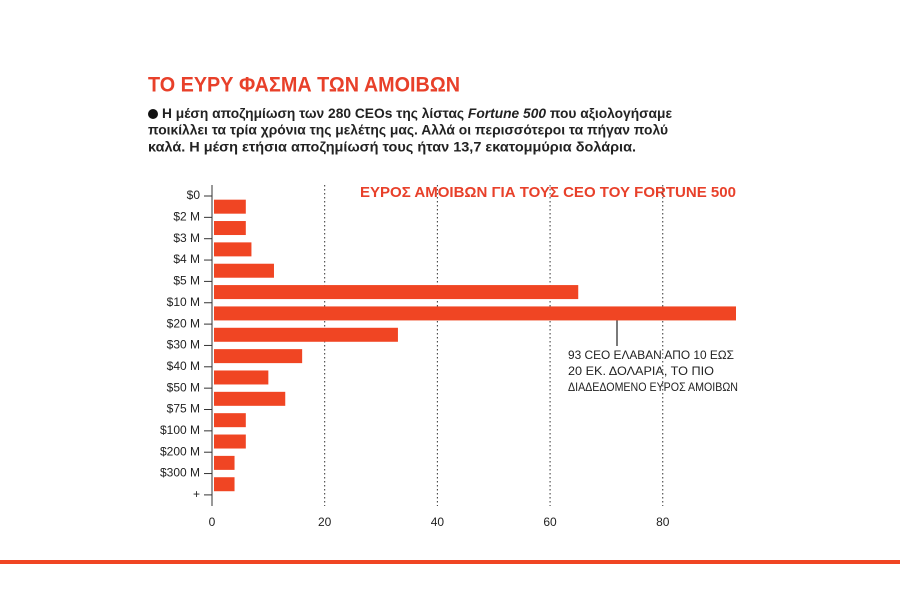 The width and height of the screenshot is (900, 600). What do you see at coordinates (507, 113) in the screenshot?
I see `subtitle-part: Fortune 500` at bounding box center [507, 113].